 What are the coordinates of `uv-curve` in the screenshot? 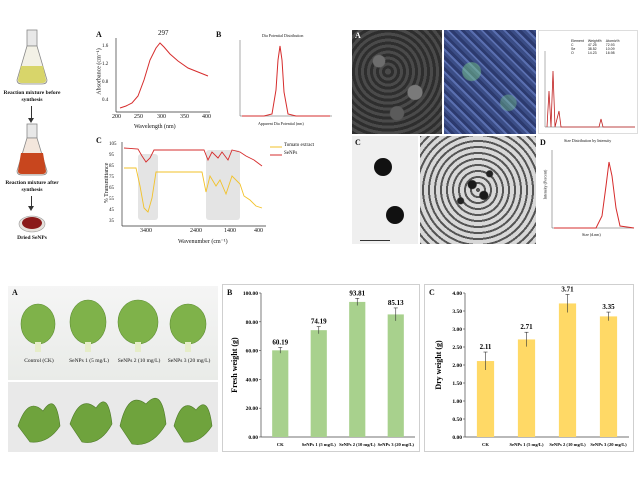 It's located at (164, 75).